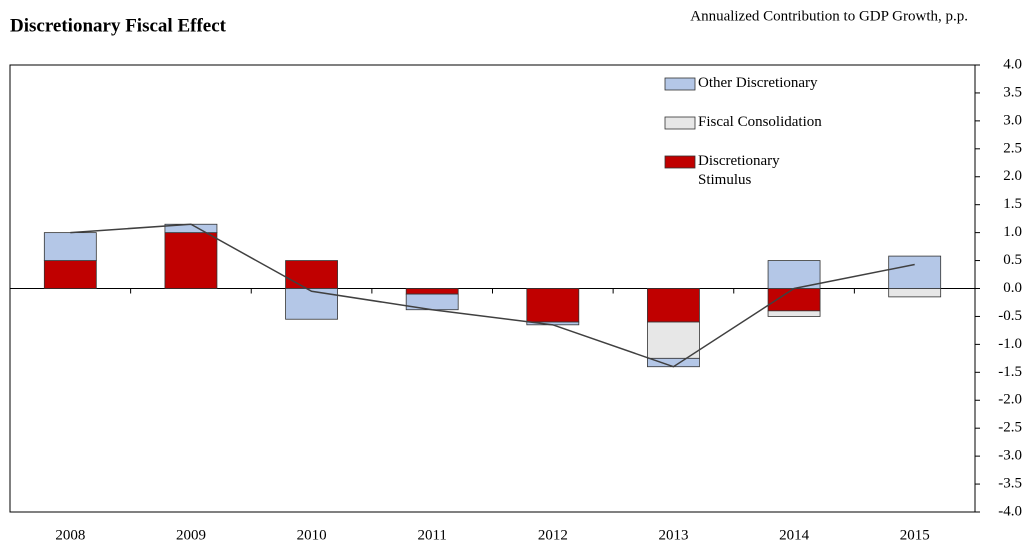 Image resolution: width=1033 pixels, height=550 pixels. What do you see at coordinates (1012, 232) in the screenshot?
I see `y-tick-label: 1.0` at bounding box center [1012, 232].